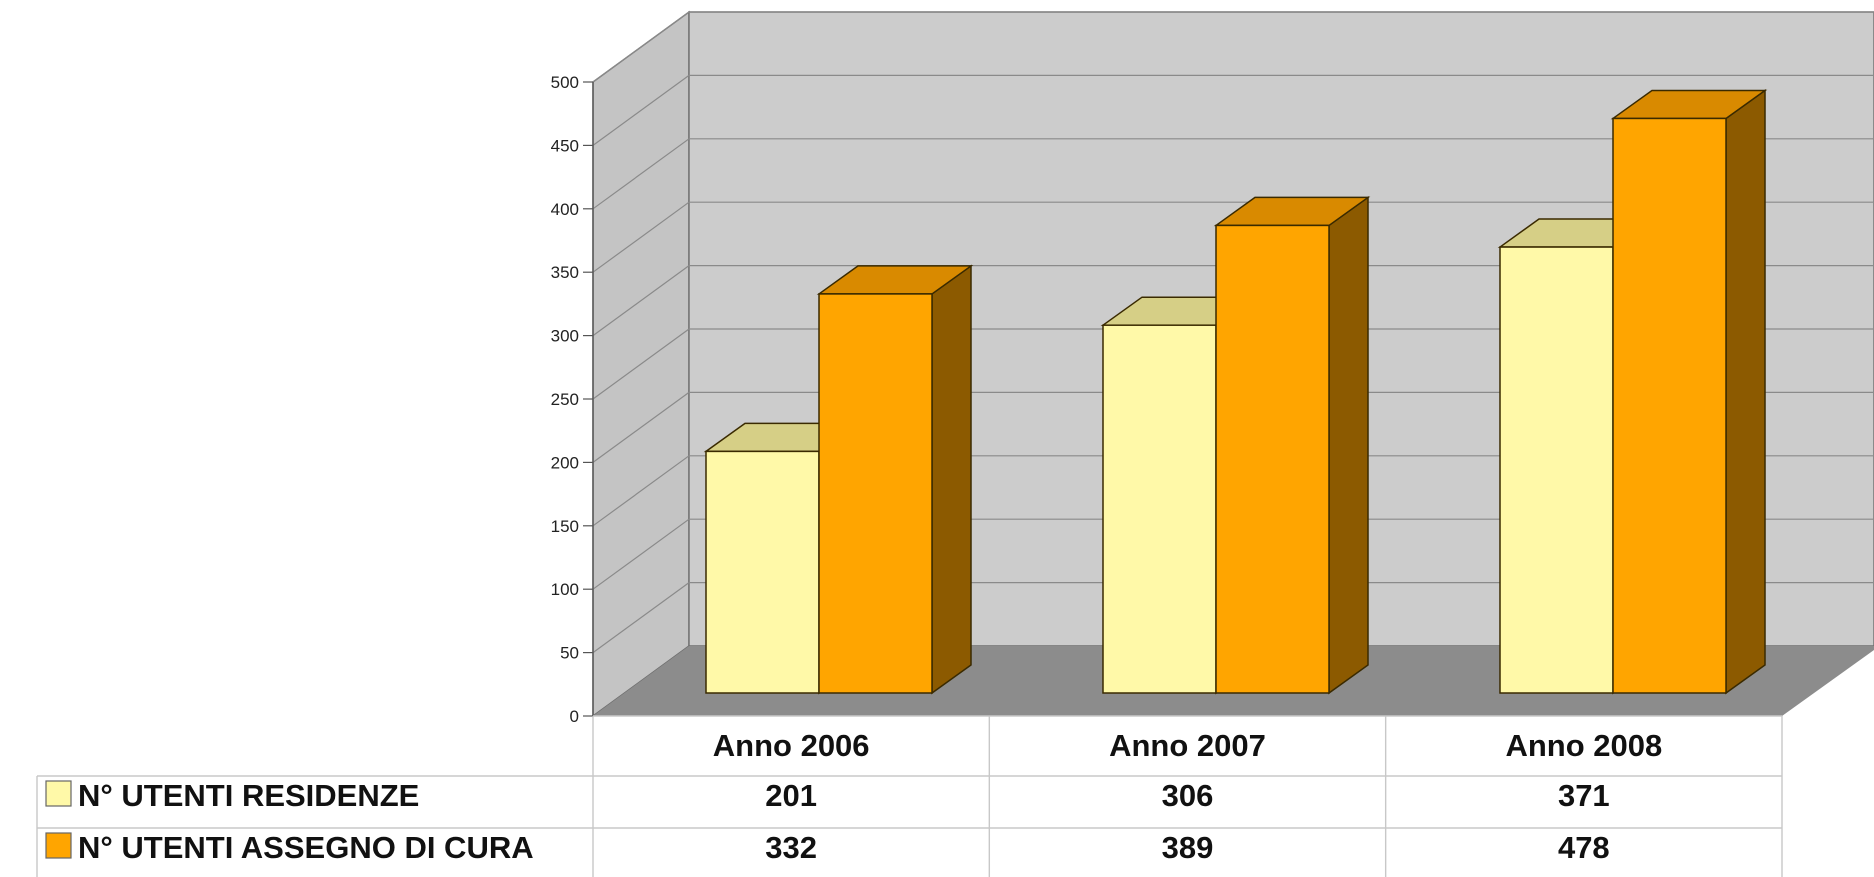 The image size is (1874, 877). Describe the element at coordinates (1583, 745) in the screenshot. I see `category-label: Anno 2008` at that location.